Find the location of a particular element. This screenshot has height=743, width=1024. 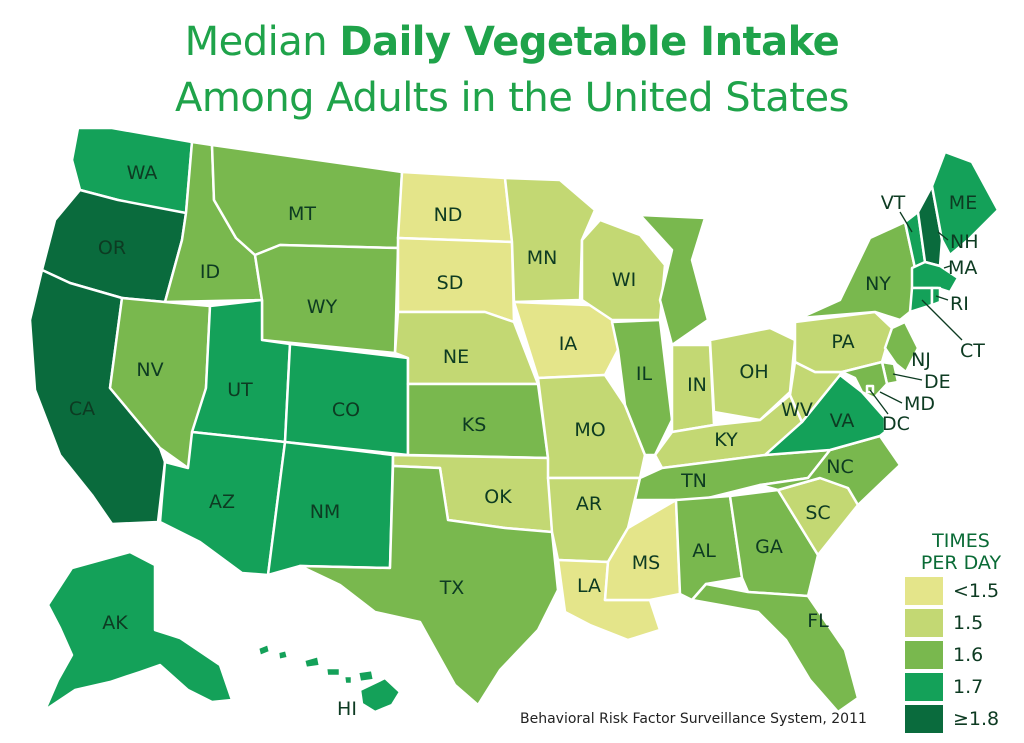

legend-item: 1.6 is located at coordinates (961, 655).